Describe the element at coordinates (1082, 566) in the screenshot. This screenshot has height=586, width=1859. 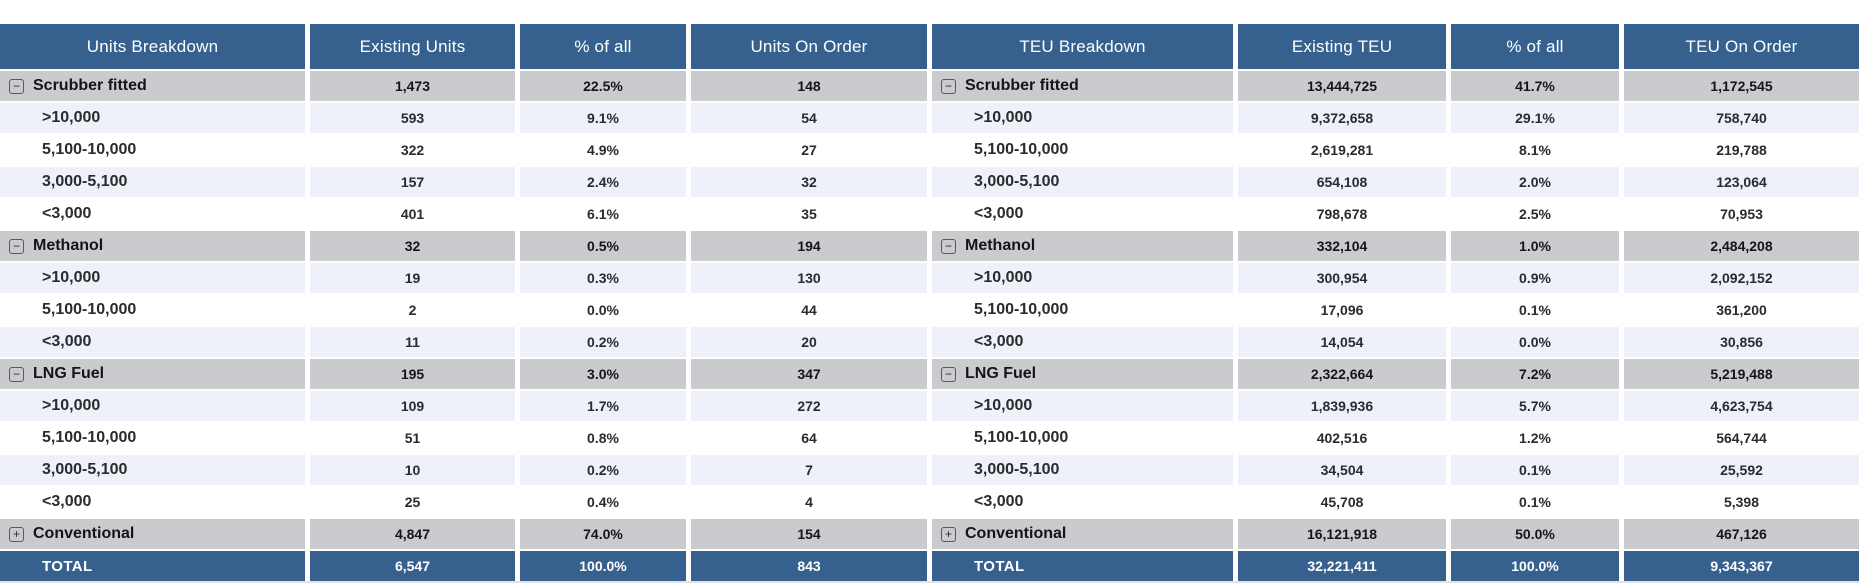
I see `teu-row-label-cell: TOTAL` at that location.